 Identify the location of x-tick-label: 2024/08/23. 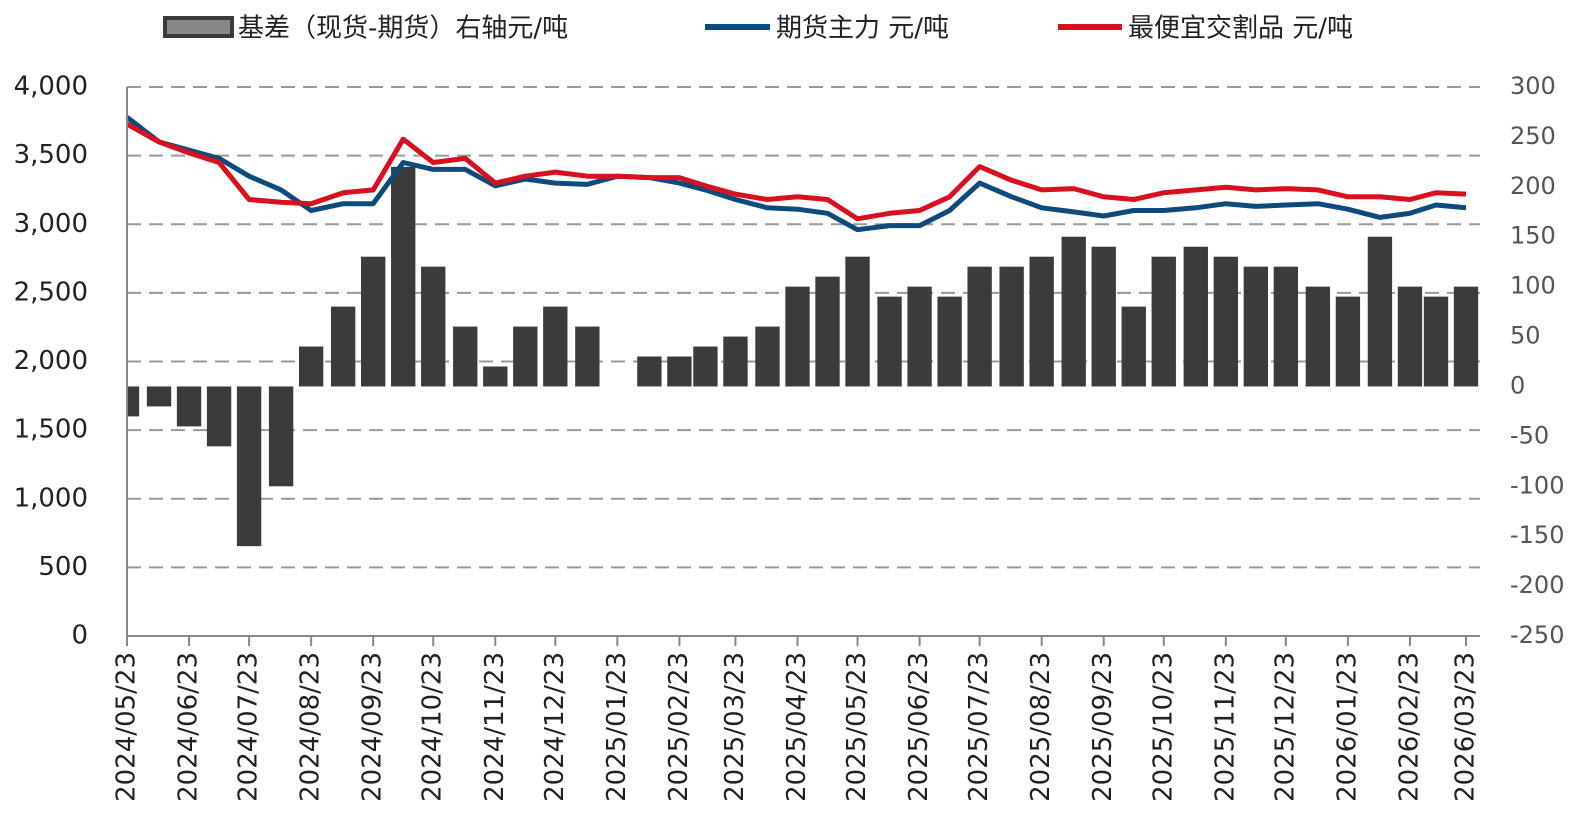
(311, 727).